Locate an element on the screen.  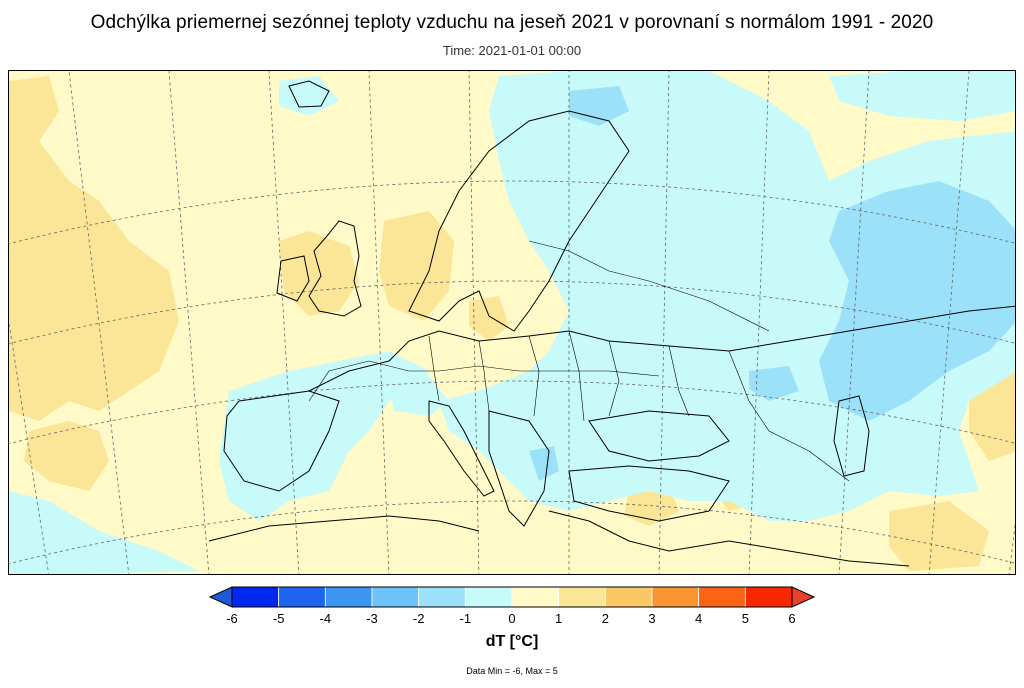
colorbar-label: dT [°C] is located at coordinates (512, 641).